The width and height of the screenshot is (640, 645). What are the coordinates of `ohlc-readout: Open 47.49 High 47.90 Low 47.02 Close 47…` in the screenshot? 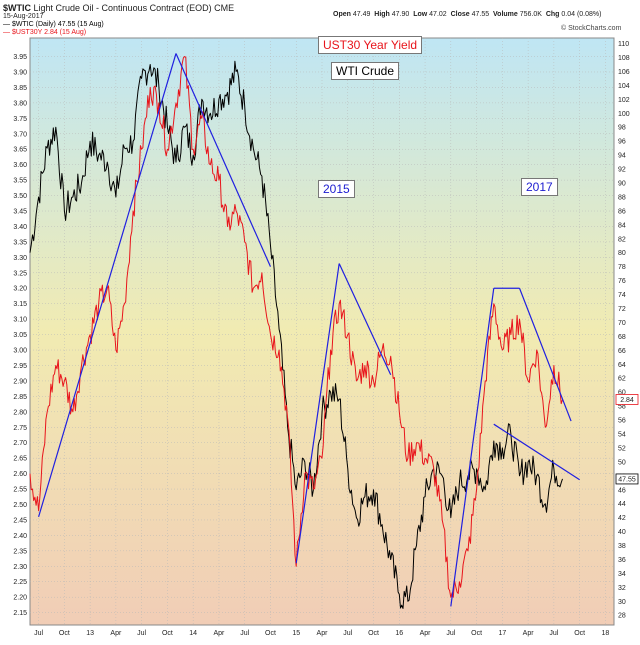 It's located at (467, 14).